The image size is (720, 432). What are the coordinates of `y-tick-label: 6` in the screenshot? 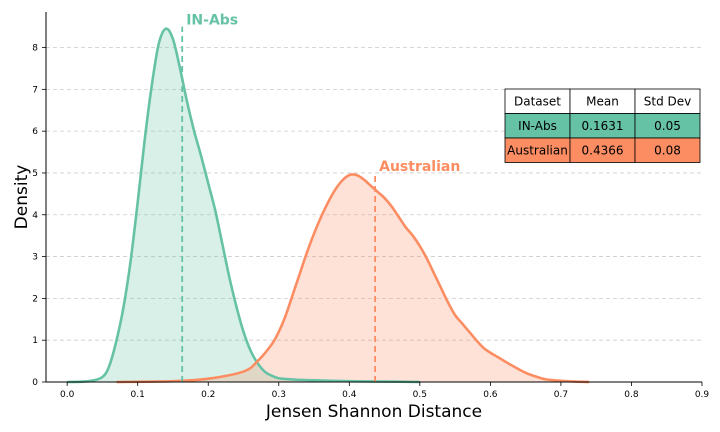 It's located at (35, 132).